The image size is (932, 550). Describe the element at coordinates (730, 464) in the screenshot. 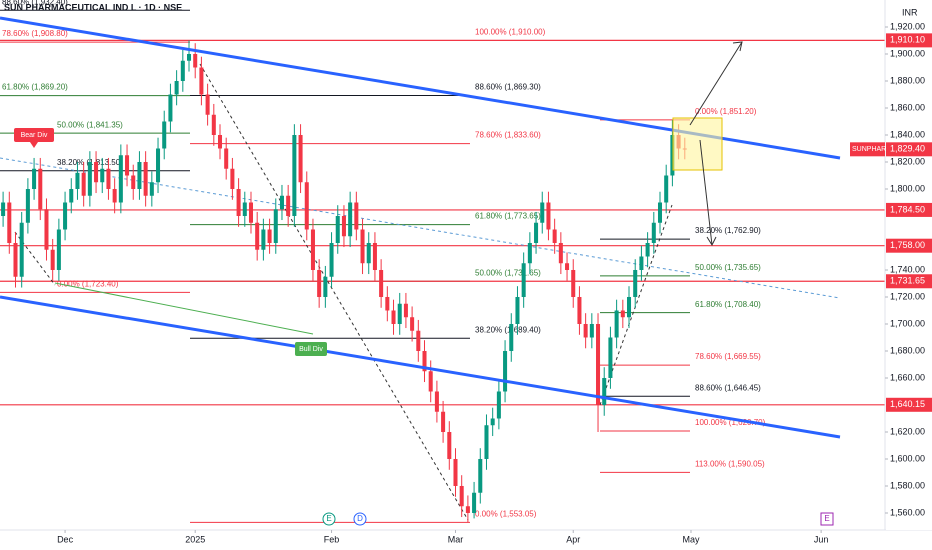

I see `fib-label: 113.00% (1,590.05)` at that location.